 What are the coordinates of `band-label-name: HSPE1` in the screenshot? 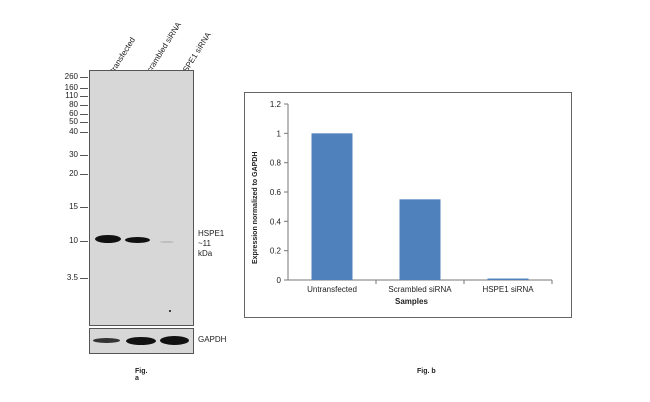 It's located at (211, 233).